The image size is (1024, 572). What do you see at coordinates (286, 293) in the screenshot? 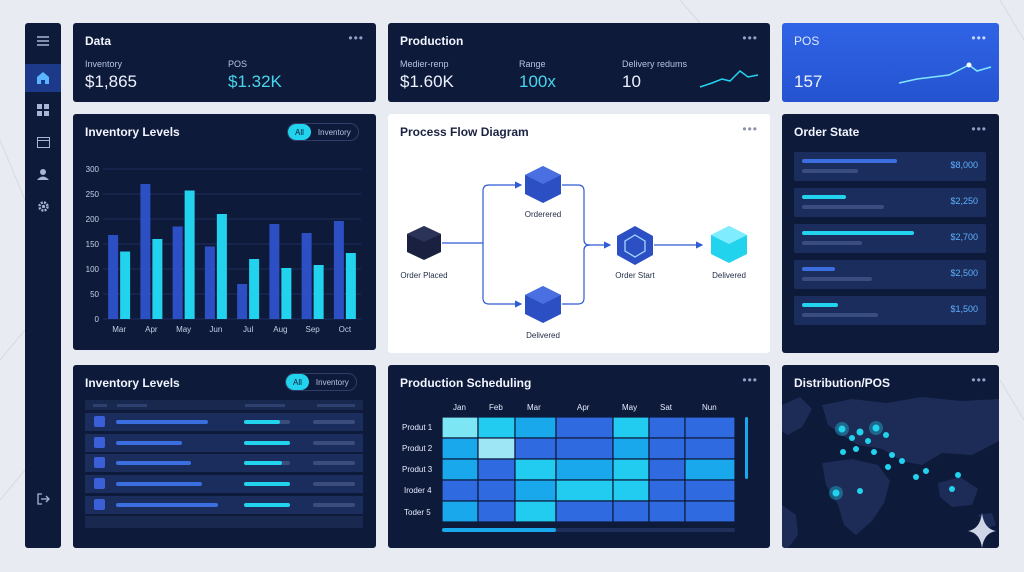
I see `bar-aug-series2` at bounding box center [286, 293].